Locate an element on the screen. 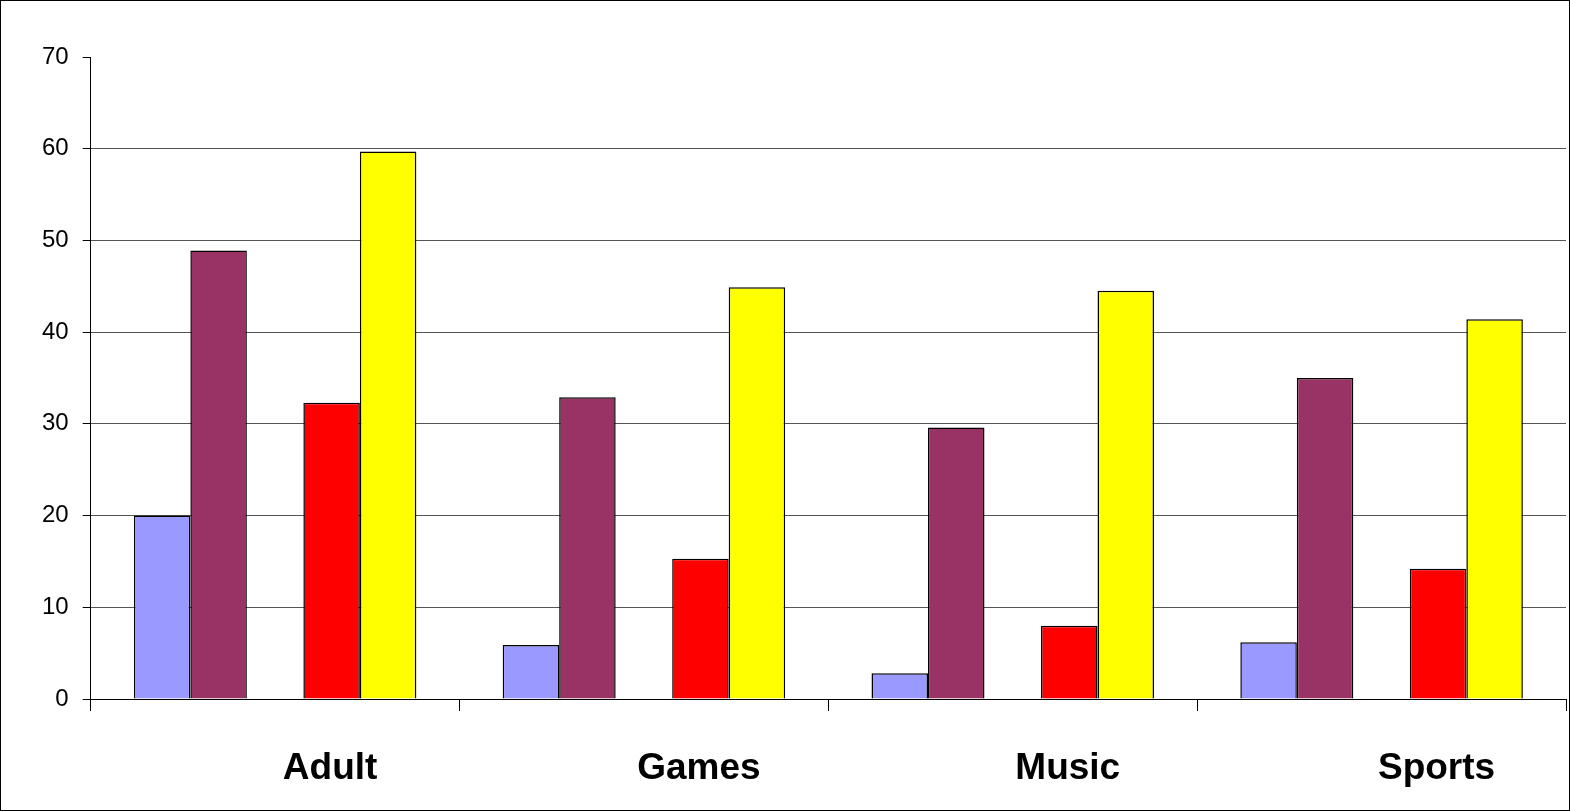  x-tick-label: Music is located at coordinates (1068, 767).